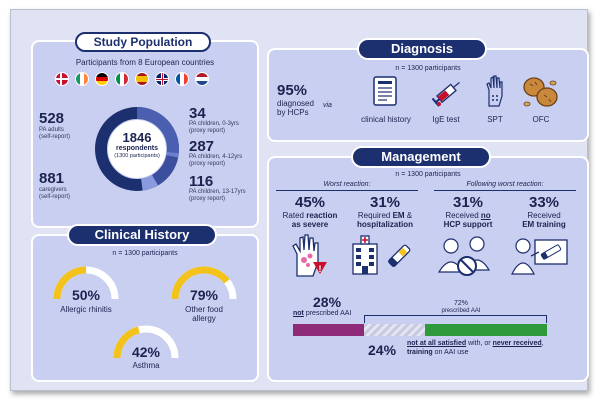 This screenshot has width=600, height=400. What do you see at coordinates (422, 49) in the screenshot?
I see `diagnosis-title: Diagnosis` at bounding box center [422, 49].